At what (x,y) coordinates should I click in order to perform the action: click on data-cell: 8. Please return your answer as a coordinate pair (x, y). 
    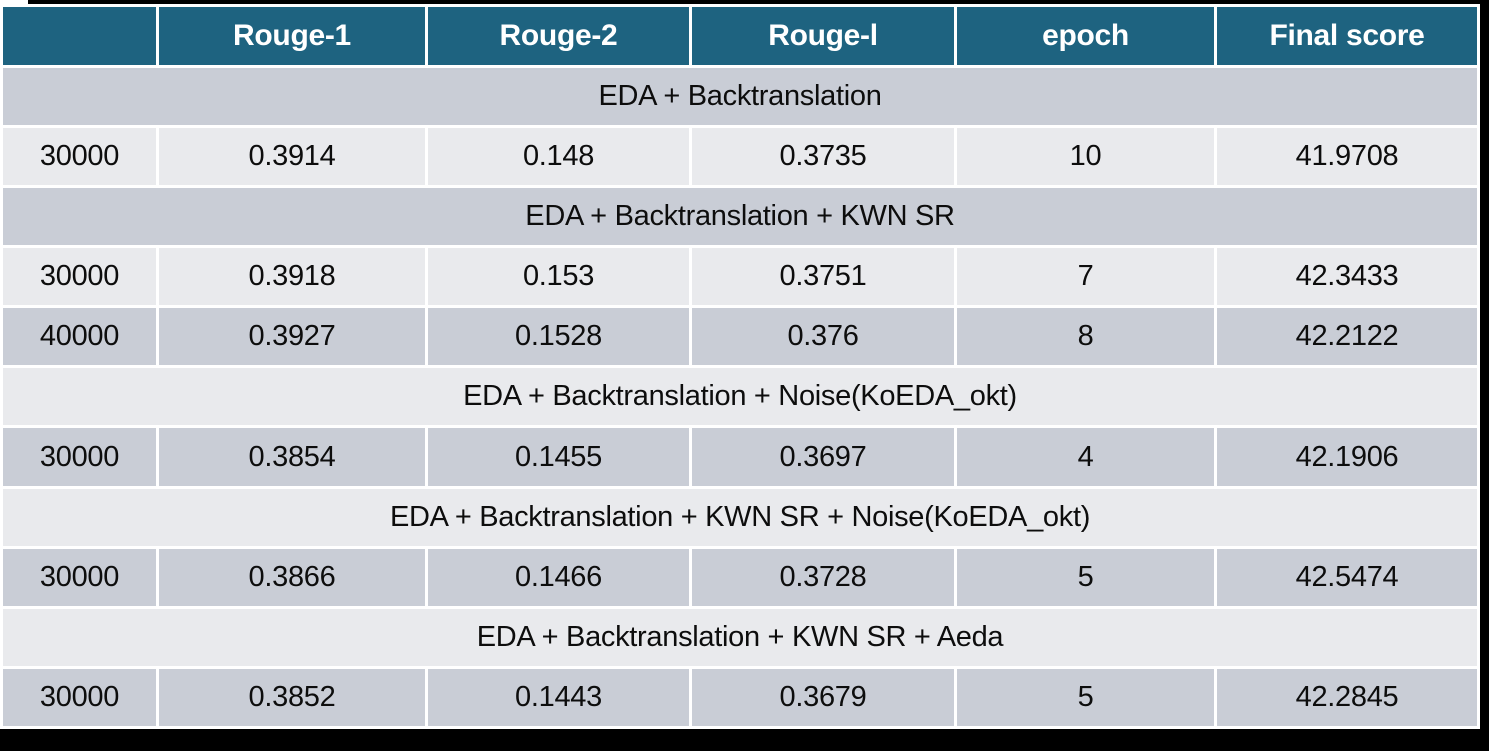
    Looking at the image, I should click on (1085, 337).